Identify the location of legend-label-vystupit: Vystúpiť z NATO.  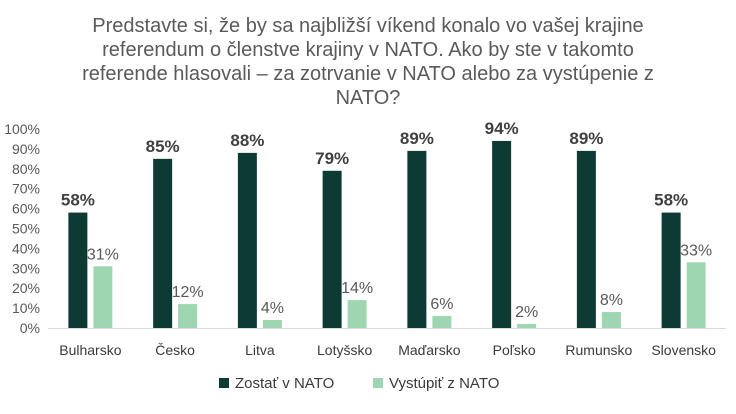
(444, 383).